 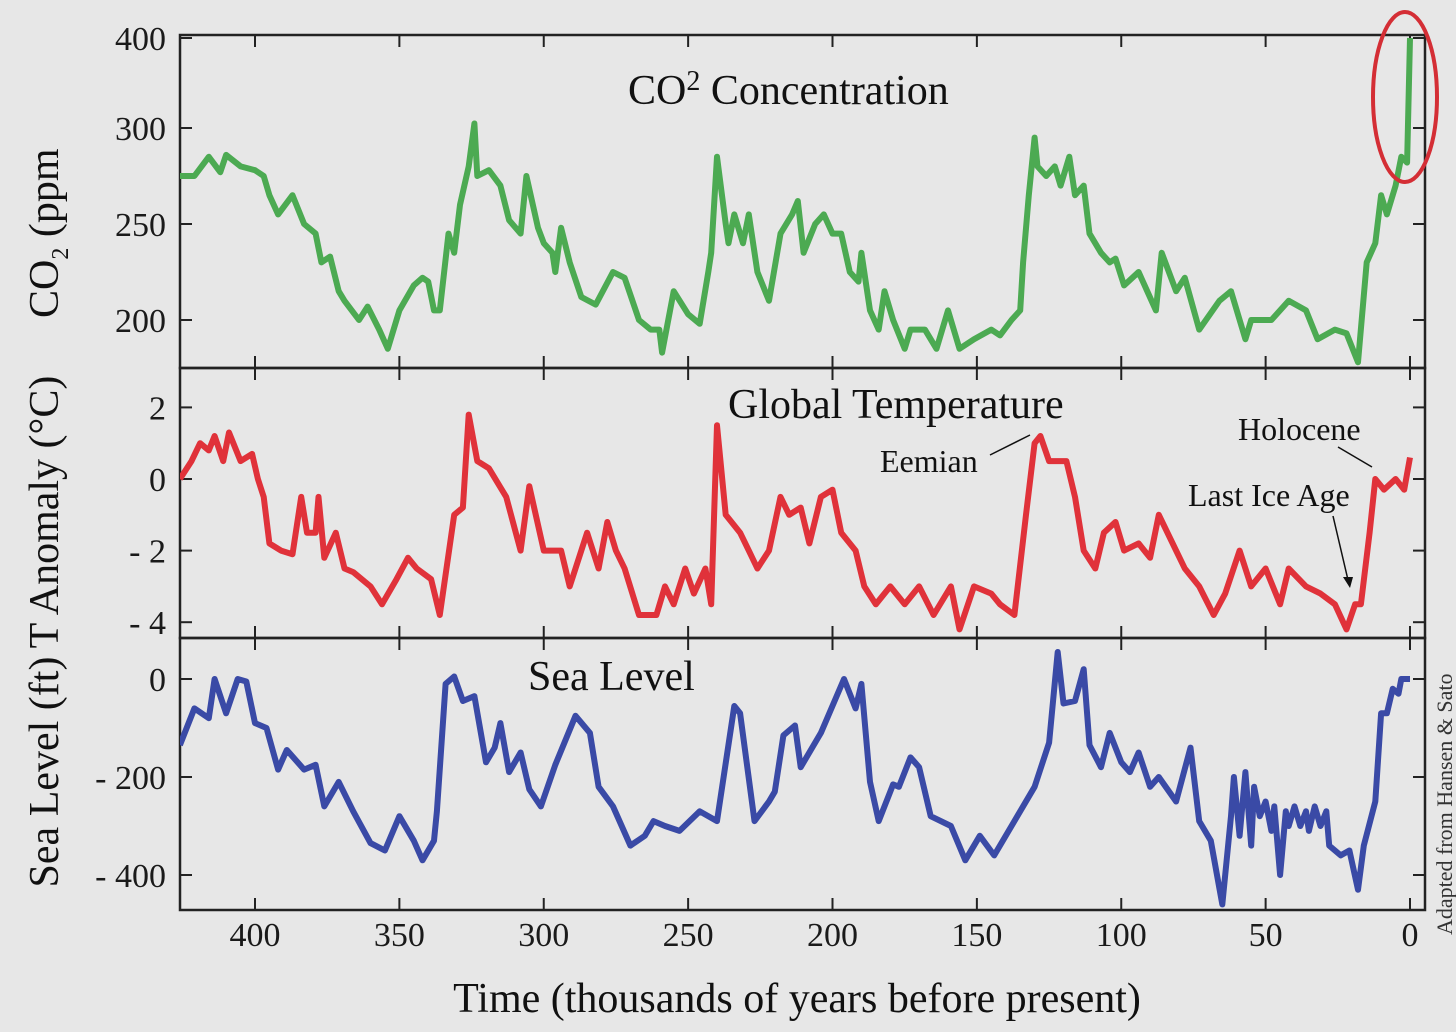 I want to click on sea-level-y-tick-label: 0, so click(x=157, y=680).